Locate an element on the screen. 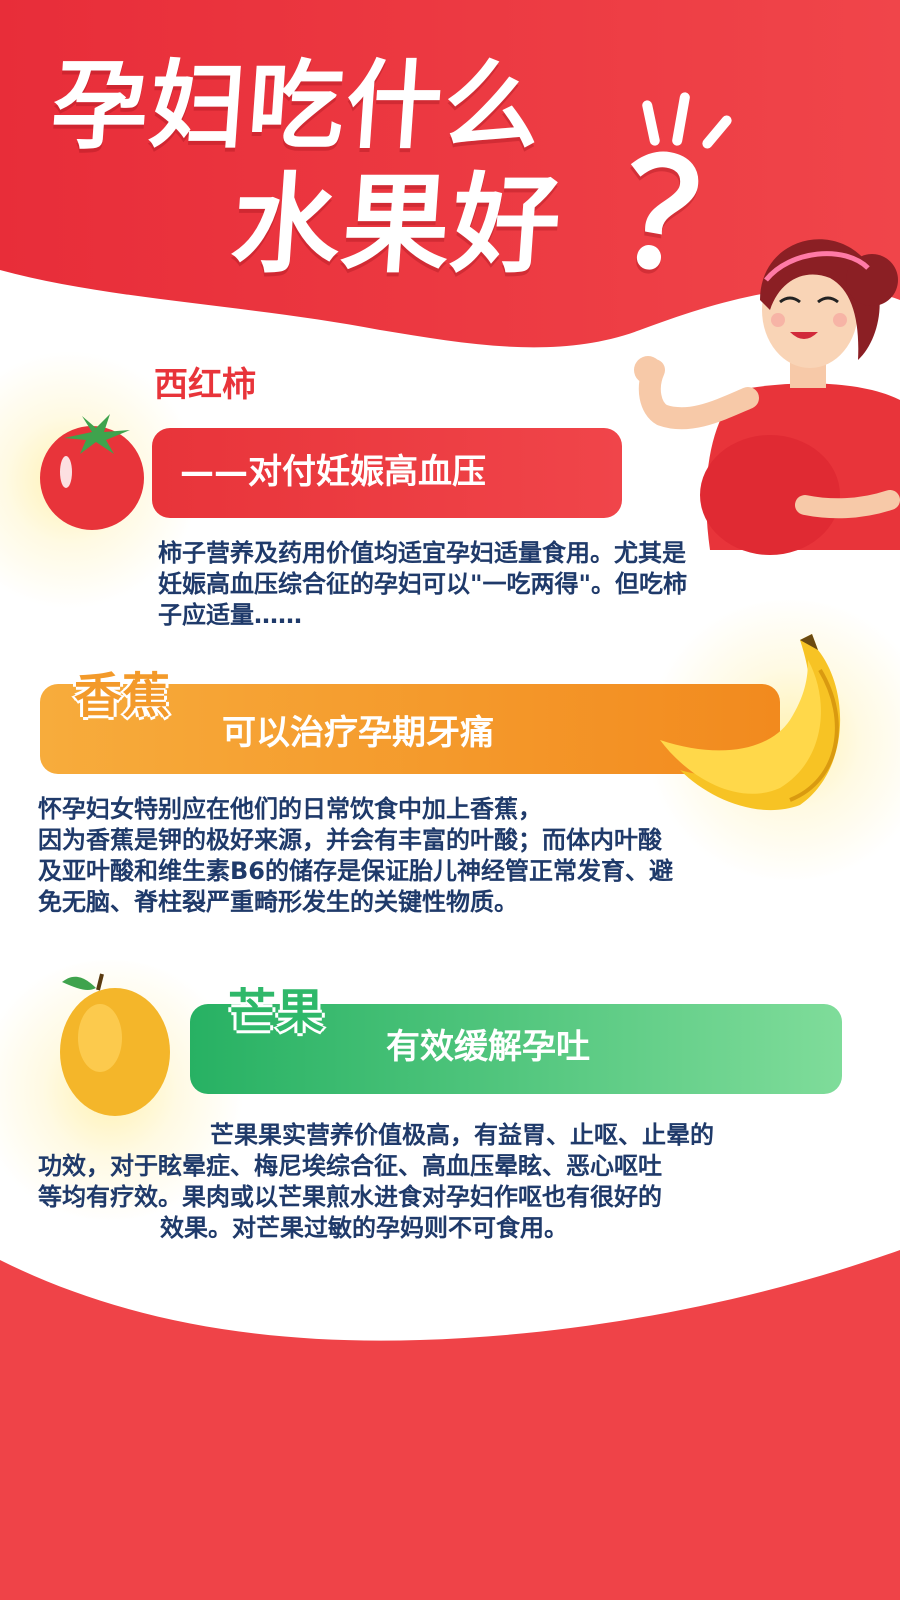 This screenshot has width=900, height=1600. heading-bar-tomato is located at coordinates (387, 473).